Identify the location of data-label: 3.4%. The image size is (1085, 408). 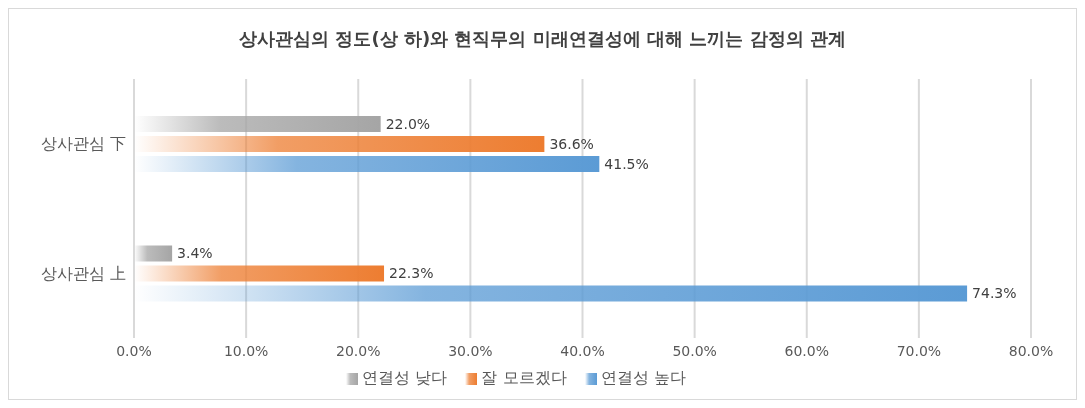
(195, 253).